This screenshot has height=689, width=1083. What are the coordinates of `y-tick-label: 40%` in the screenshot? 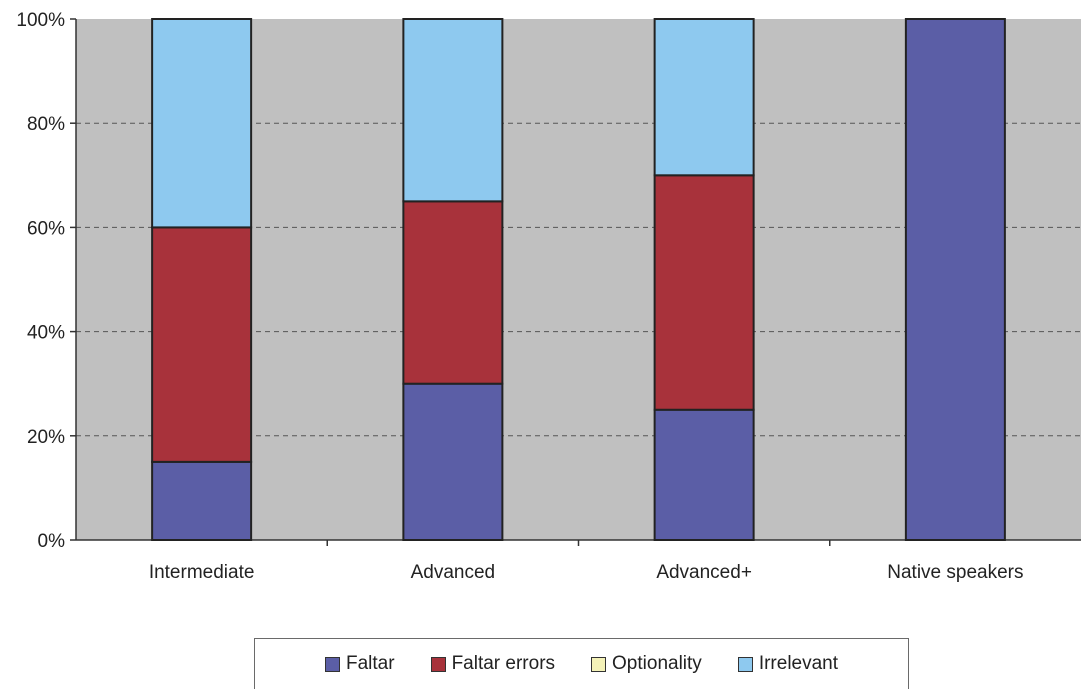 It's located at (46, 333).